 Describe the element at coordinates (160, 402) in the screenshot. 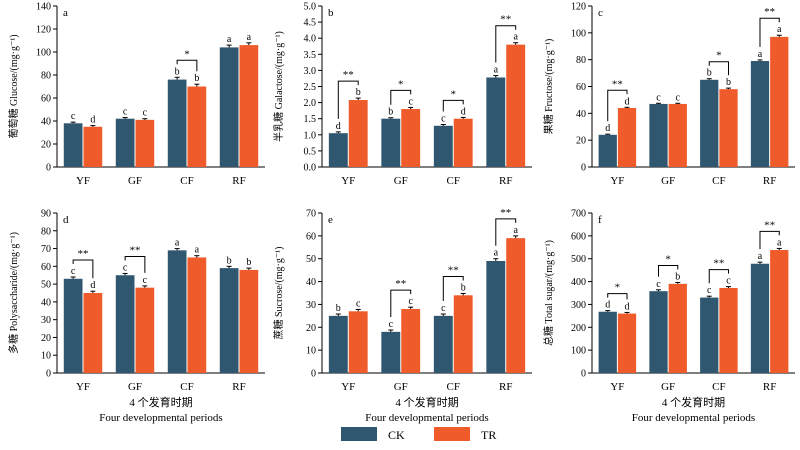

I see `x-axis-label-cn: 4 个发育时期` at that location.